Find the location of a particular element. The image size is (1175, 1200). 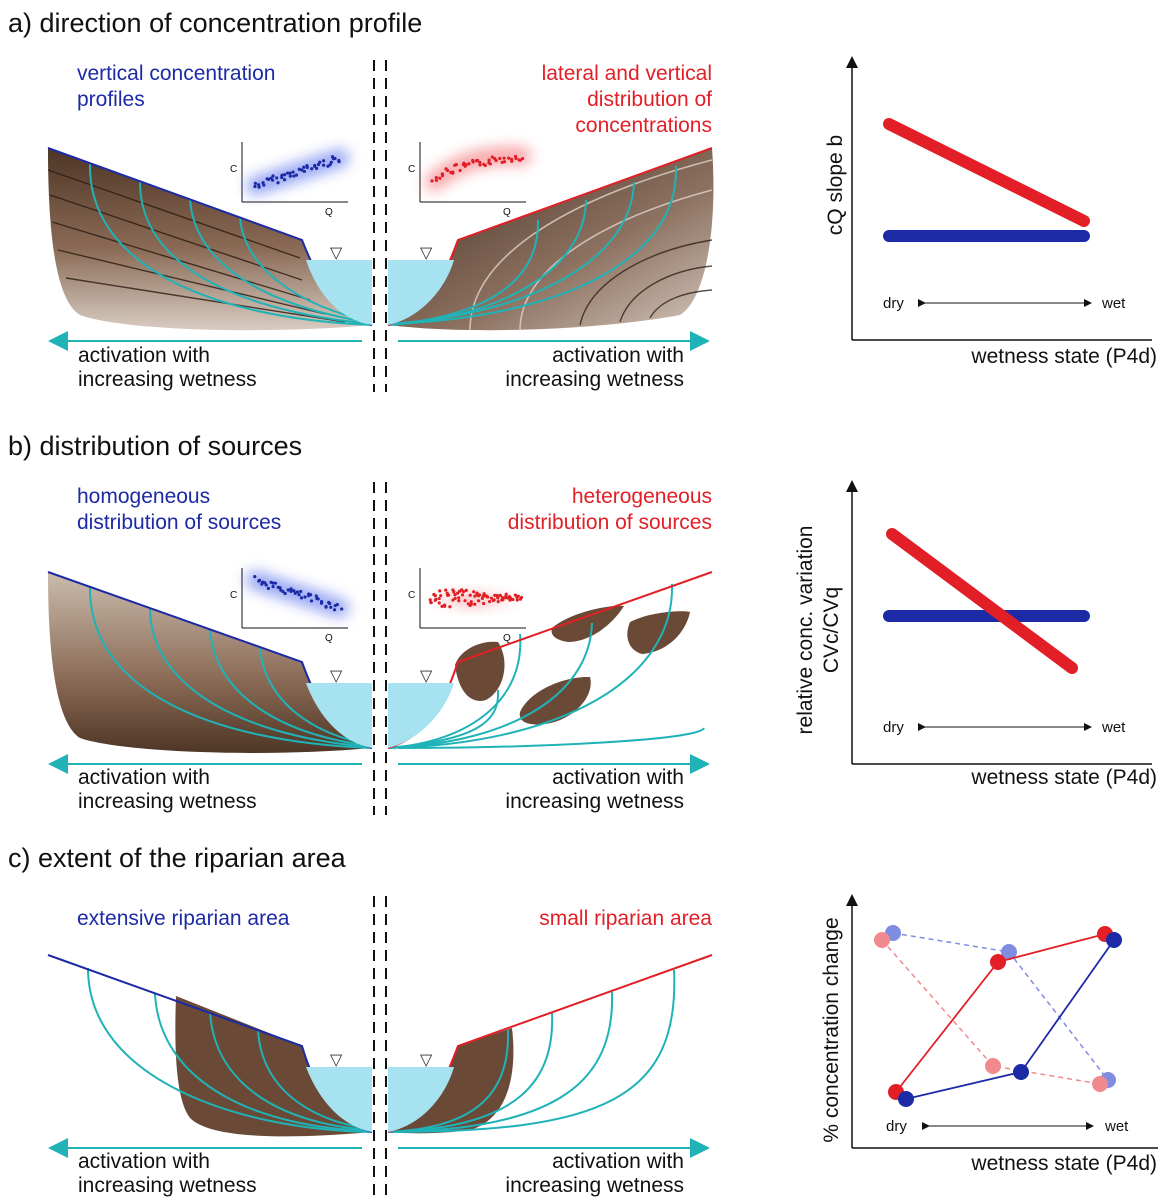

activation-right-line1: activation with is located at coordinates (618, 777).